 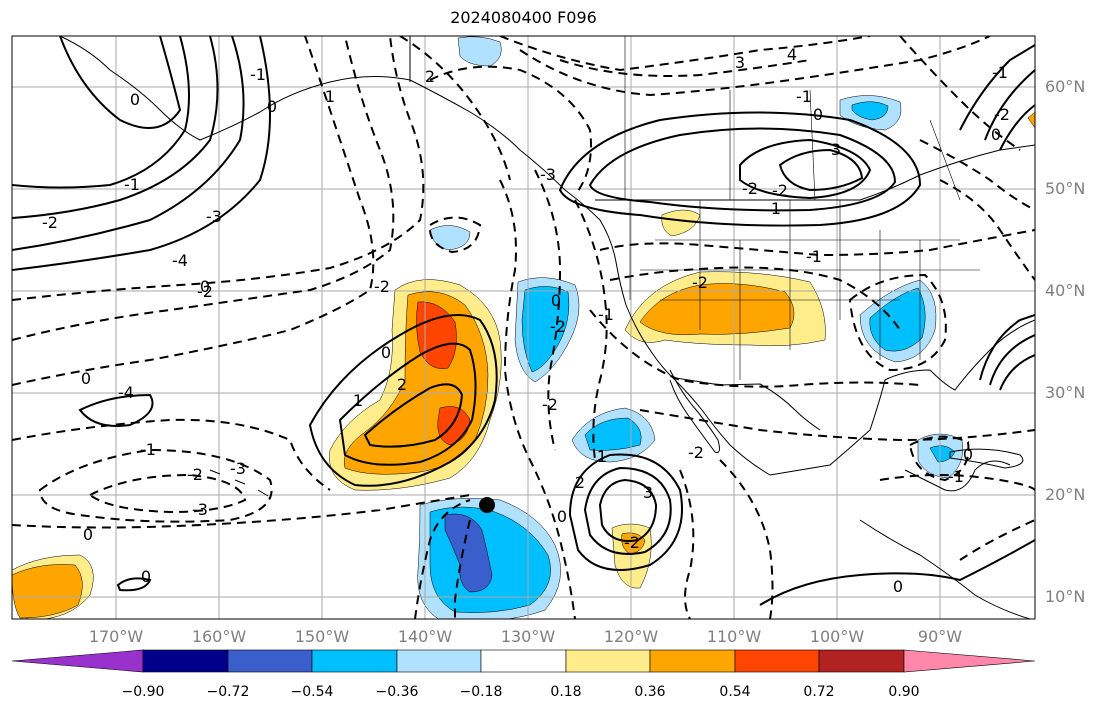 I want to click on canada-border, so click(x=722, y=118).